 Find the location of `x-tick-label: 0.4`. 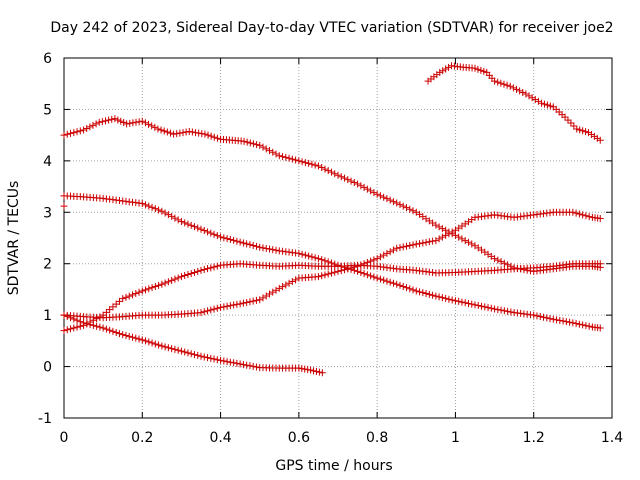

x-tick-label: 0.4 is located at coordinates (220, 438).